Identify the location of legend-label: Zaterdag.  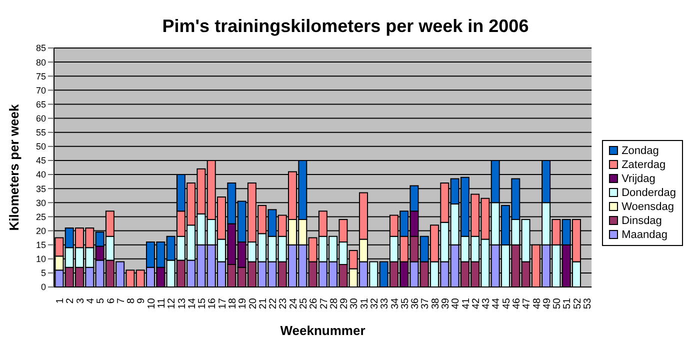
(644, 165).